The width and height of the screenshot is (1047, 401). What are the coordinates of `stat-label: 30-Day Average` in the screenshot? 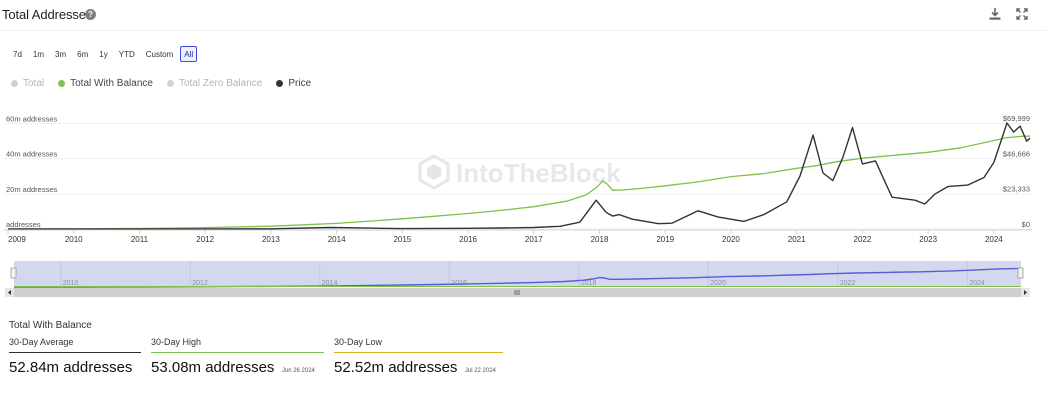 It's located at (41, 342).